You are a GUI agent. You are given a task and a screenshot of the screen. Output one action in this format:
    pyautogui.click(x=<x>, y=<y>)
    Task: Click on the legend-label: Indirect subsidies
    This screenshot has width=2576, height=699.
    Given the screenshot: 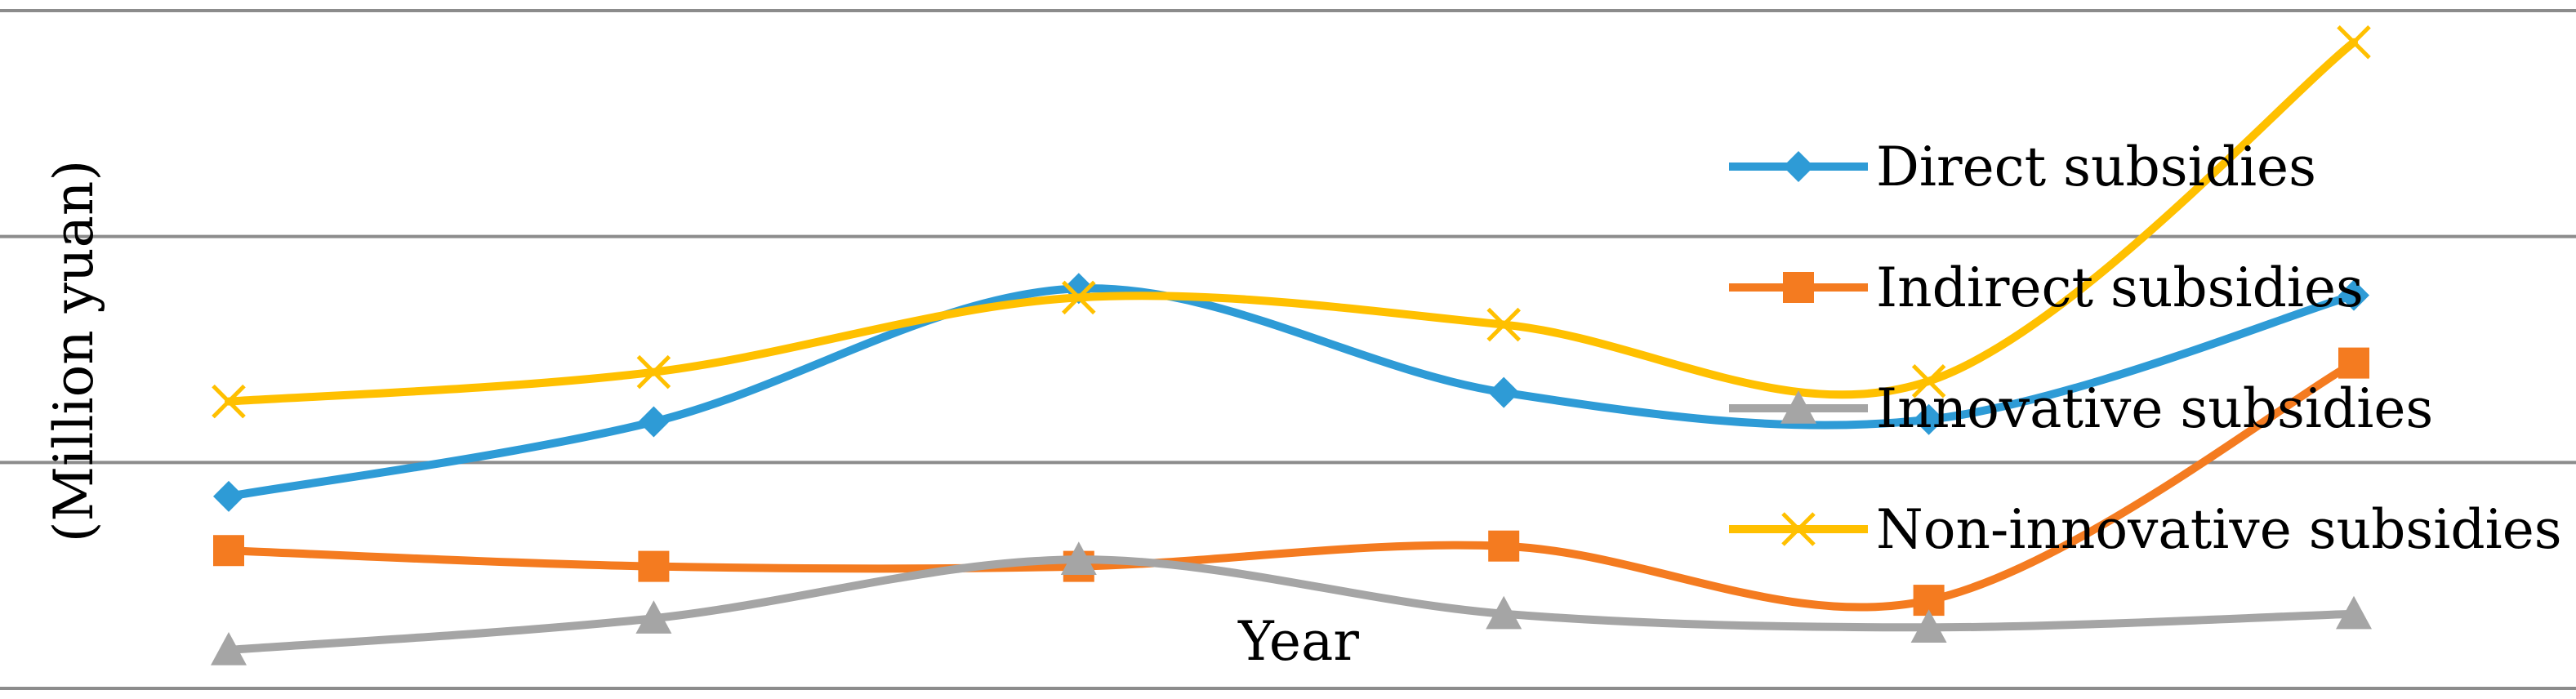 What is the action you would take?
    pyautogui.click(x=2120, y=287)
    